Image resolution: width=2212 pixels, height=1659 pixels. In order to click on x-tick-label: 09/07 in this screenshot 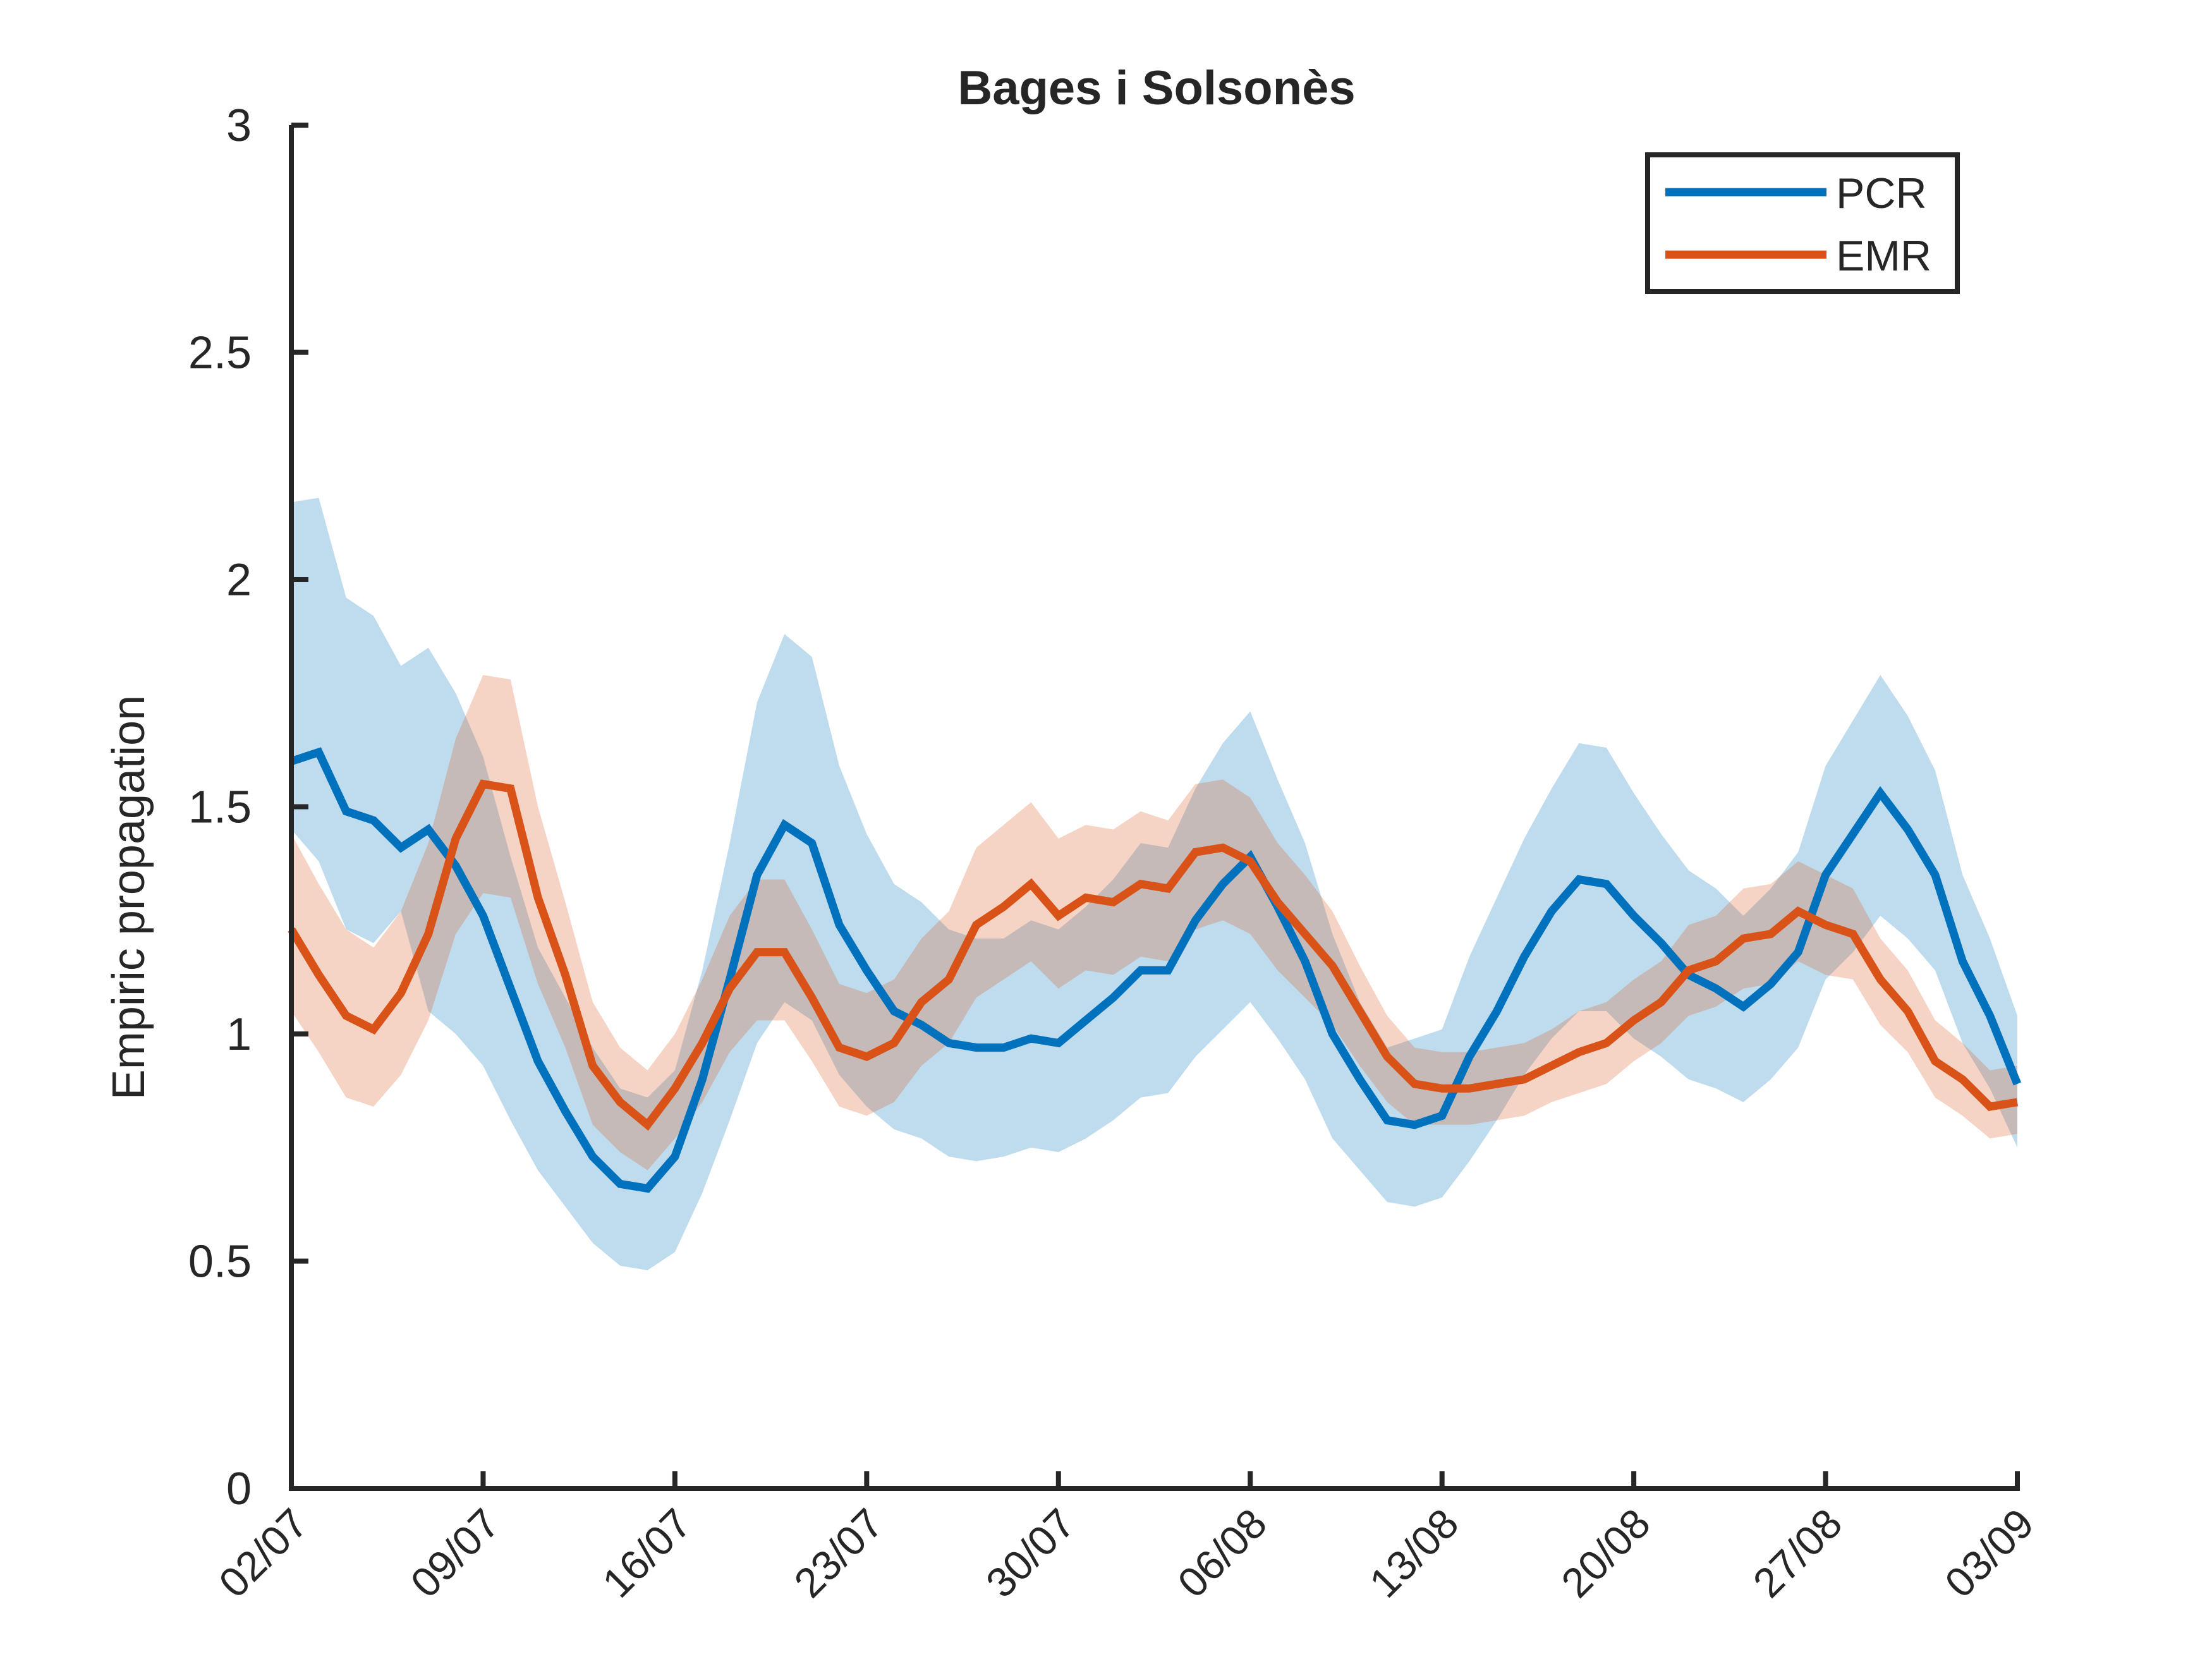, I will do `click(454, 1553)`.